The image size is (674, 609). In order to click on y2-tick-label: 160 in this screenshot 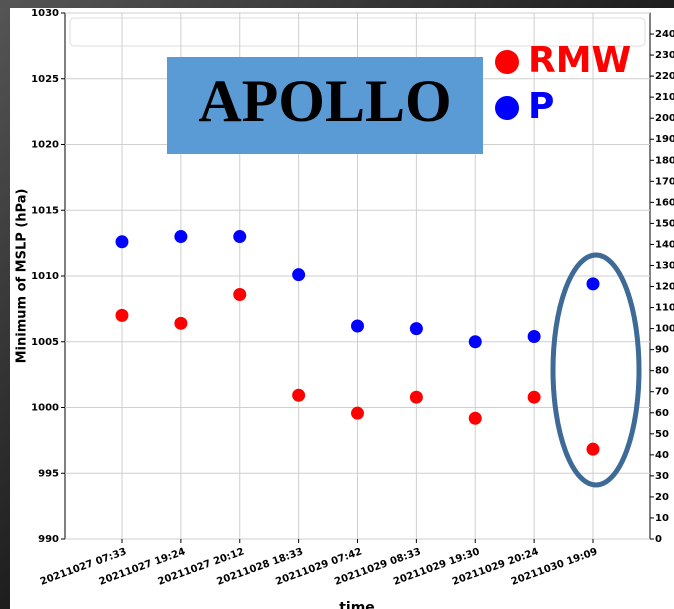, I will do `click(664, 202)`.